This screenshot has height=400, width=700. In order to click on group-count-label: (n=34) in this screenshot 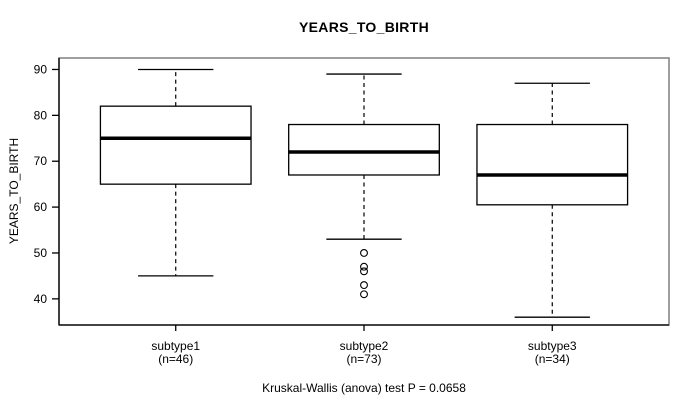, I will do `click(552, 359)`.